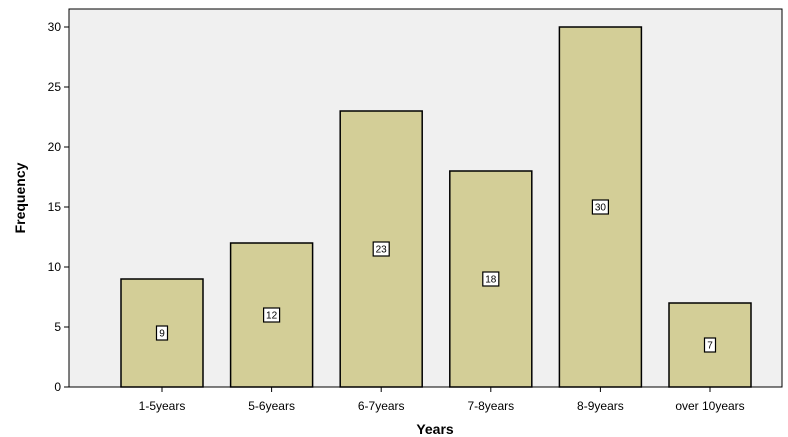 This screenshot has height=437, width=788. What do you see at coordinates (709, 406) in the screenshot?
I see `x-tick-label: over 10years` at bounding box center [709, 406].